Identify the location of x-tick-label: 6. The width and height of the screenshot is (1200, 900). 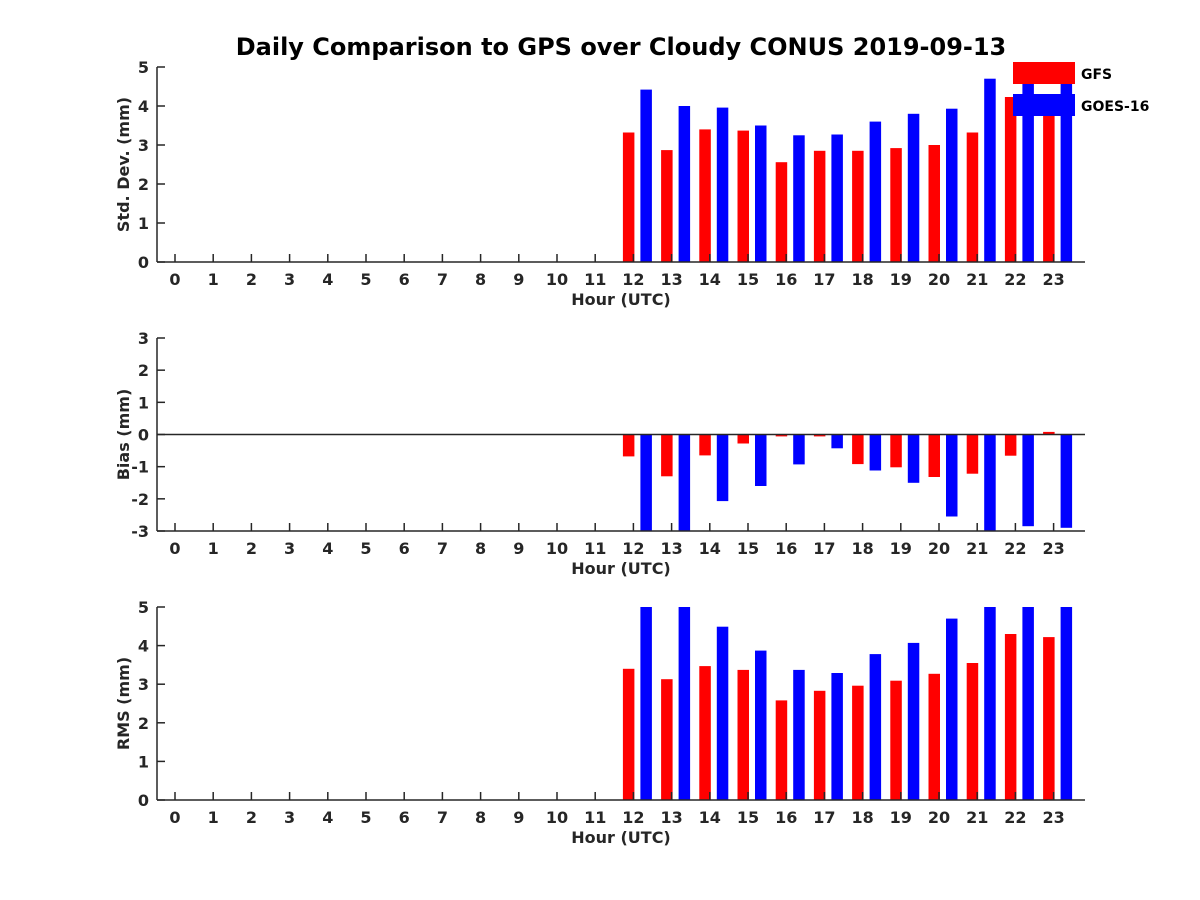
(404, 279).